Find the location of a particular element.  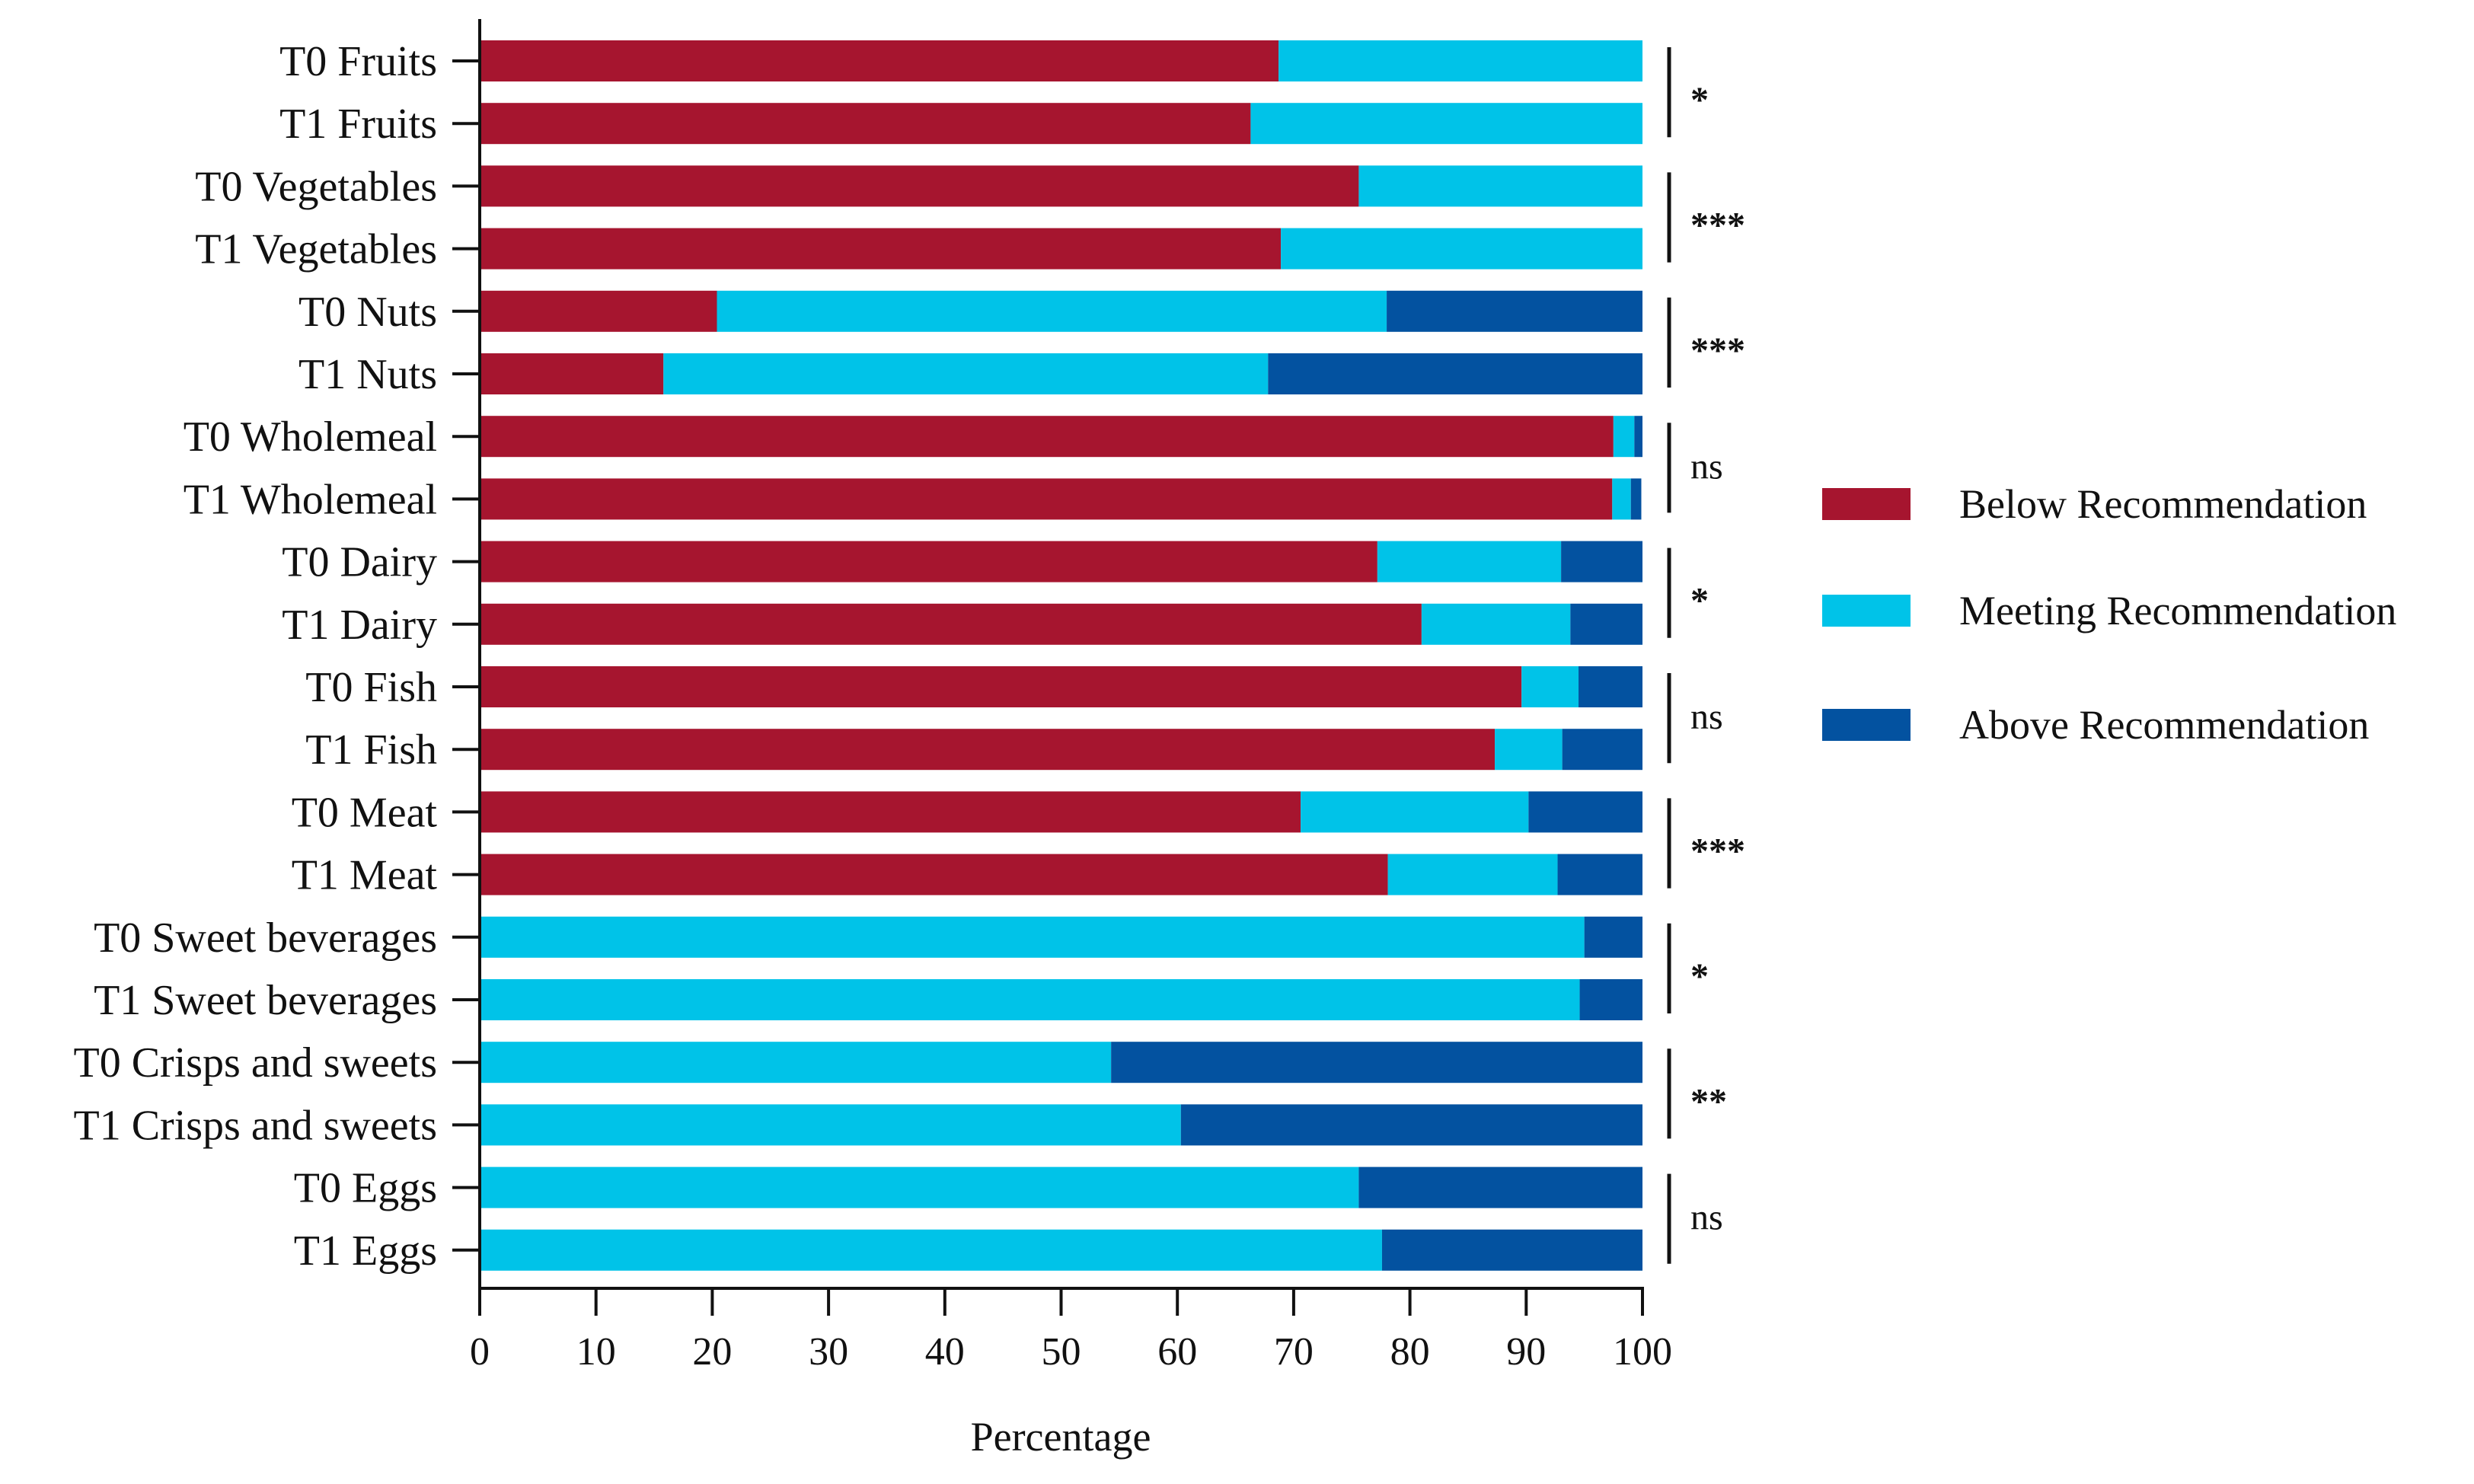

legend-swatch-above is located at coordinates (1866, 725).